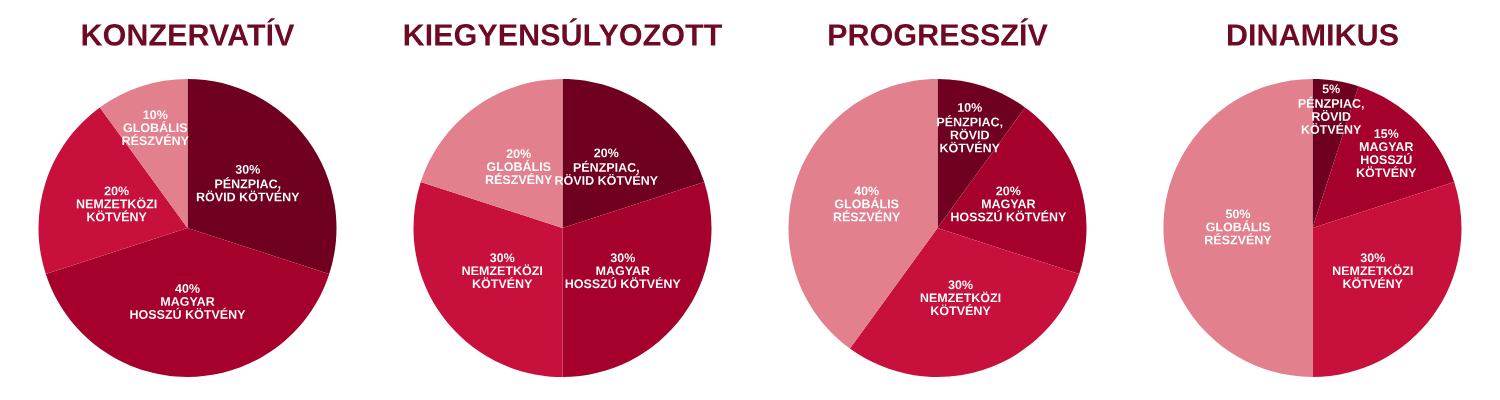 The height and width of the screenshot is (400, 1500). What do you see at coordinates (1312, 35) in the screenshot?
I see `chart-title: DINAMIKUS` at bounding box center [1312, 35].